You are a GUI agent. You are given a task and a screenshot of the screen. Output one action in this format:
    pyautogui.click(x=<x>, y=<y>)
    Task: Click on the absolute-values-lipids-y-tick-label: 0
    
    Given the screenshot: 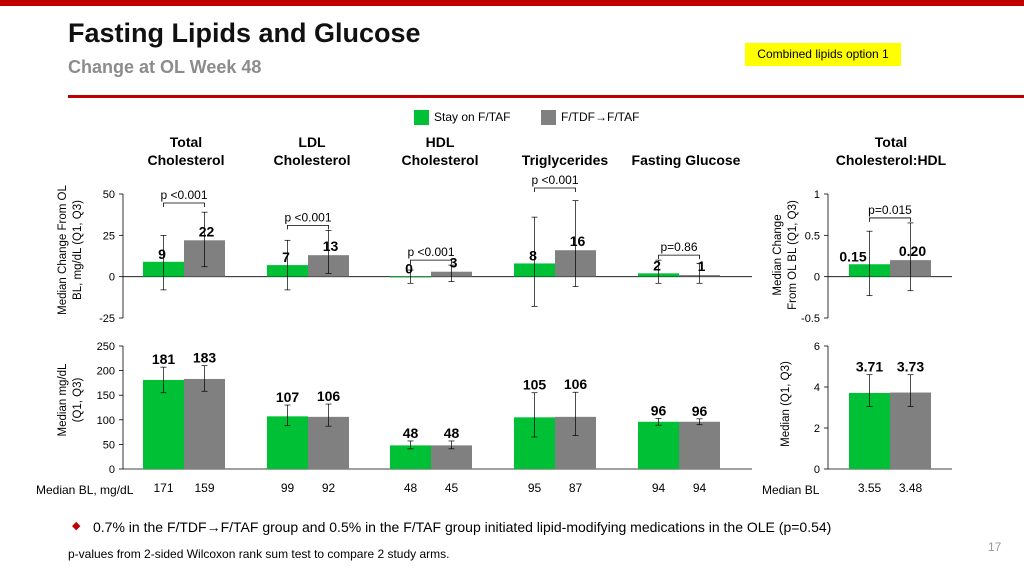 What is the action you would take?
    pyautogui.click(x=112, y=470)
    